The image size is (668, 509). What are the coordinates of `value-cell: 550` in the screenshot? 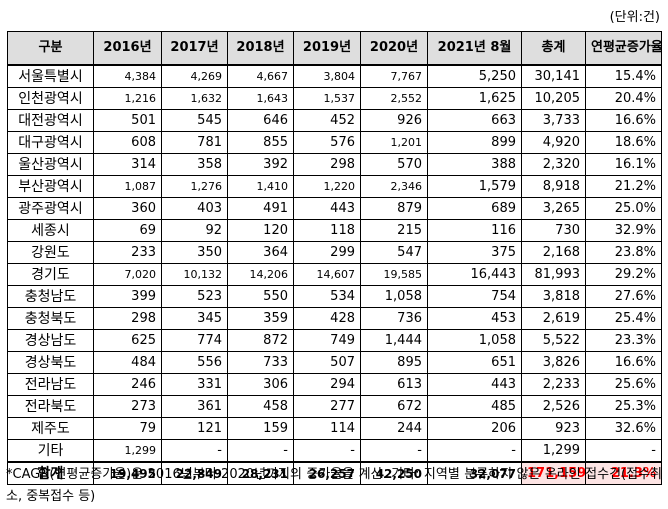 It's located at (260, 296).